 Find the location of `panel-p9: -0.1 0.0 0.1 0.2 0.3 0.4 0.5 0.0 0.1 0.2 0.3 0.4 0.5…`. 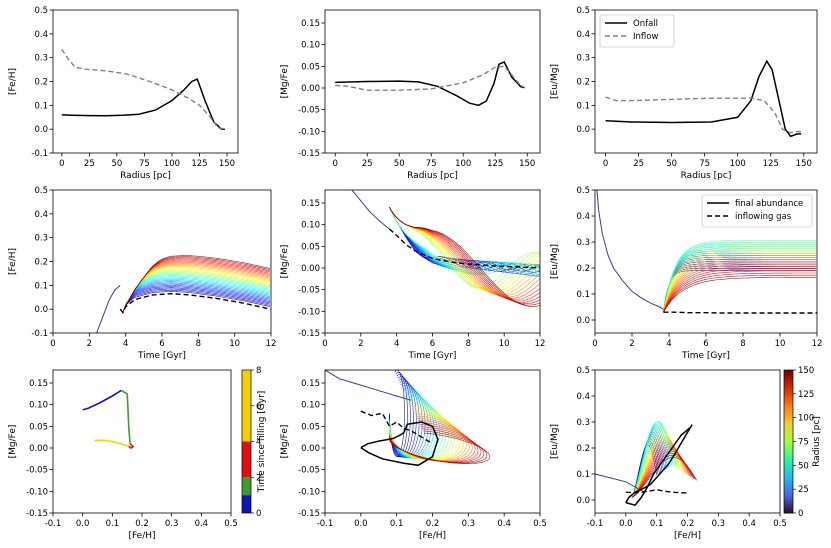

panel-p9: -0.1 0.0 0.1 0.2 0.3 0.4 0.5 0.0 0.1 0.2 0.3 0.4 0.5… is located at coordinates (686, 453).